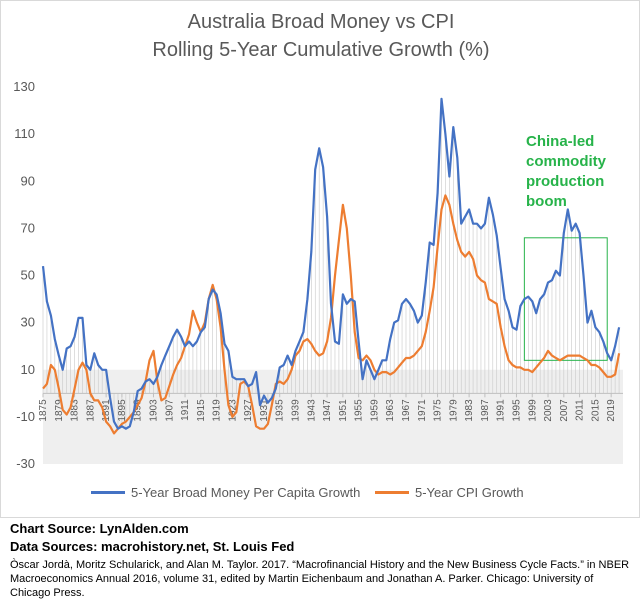 The height and width of the screenshot is (614, 640). I want to click on annotation-label: commodity, so click(566, 161).